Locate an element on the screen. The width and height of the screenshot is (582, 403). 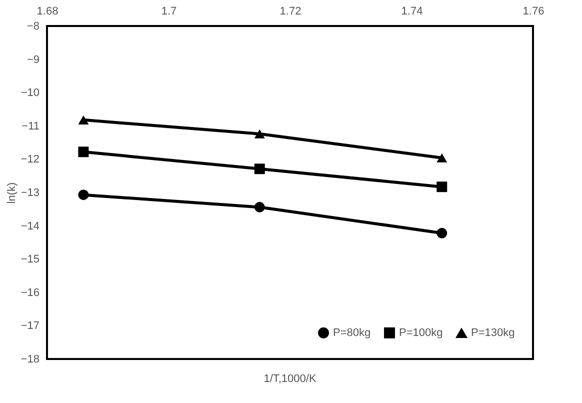
y-tick-label: −13 is located at coordinates (30, 193).